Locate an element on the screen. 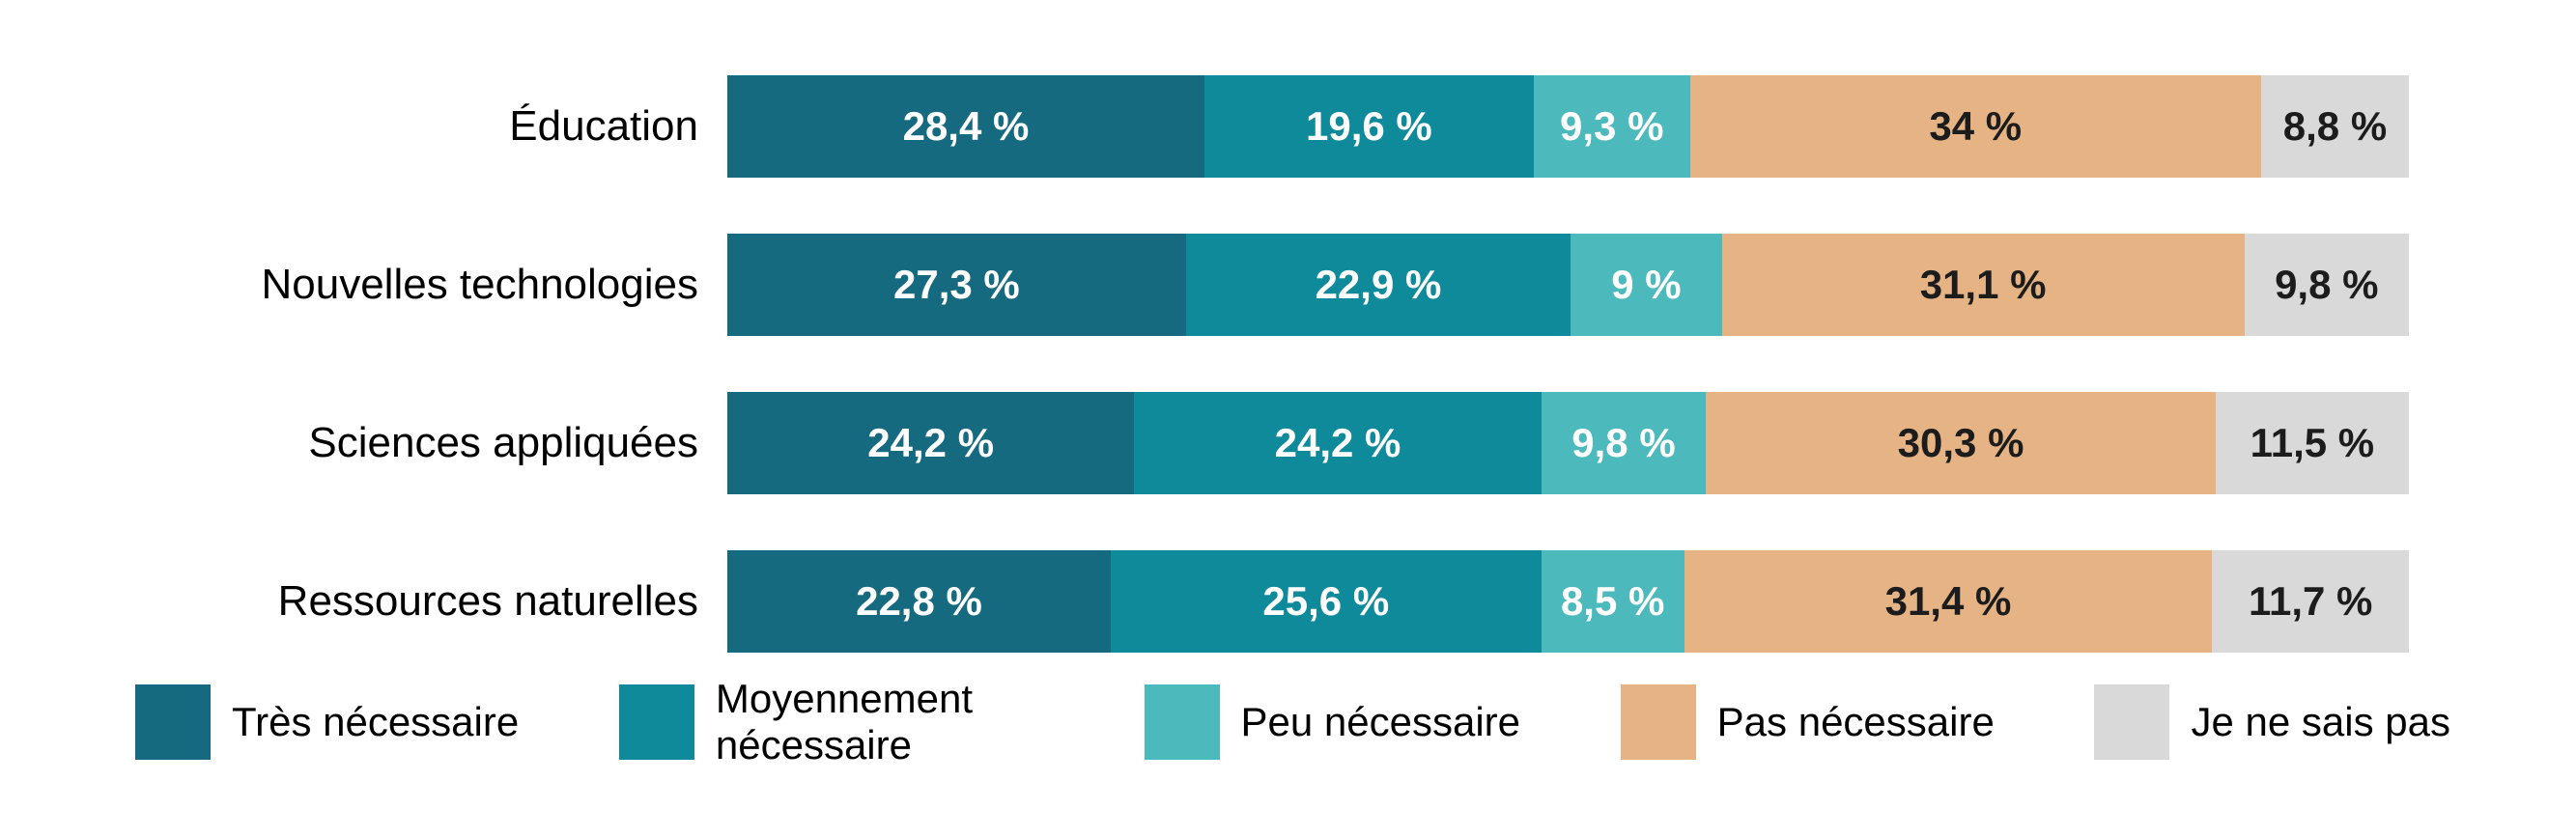 This screenshot has height=837, width=2576. bar-segment: 22,9 % is located at coordinates (1378, 285).